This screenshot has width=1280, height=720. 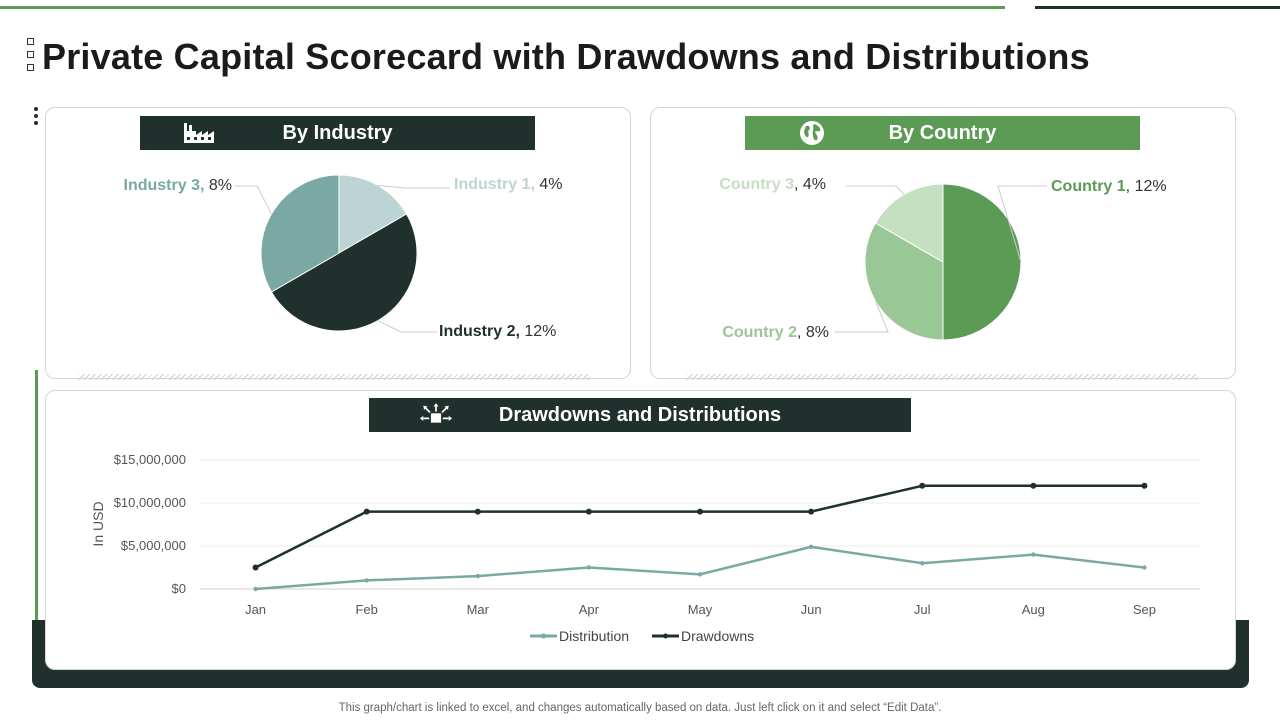 I want to click on slice-name: Industry 1,, so click(x=494, y=184).